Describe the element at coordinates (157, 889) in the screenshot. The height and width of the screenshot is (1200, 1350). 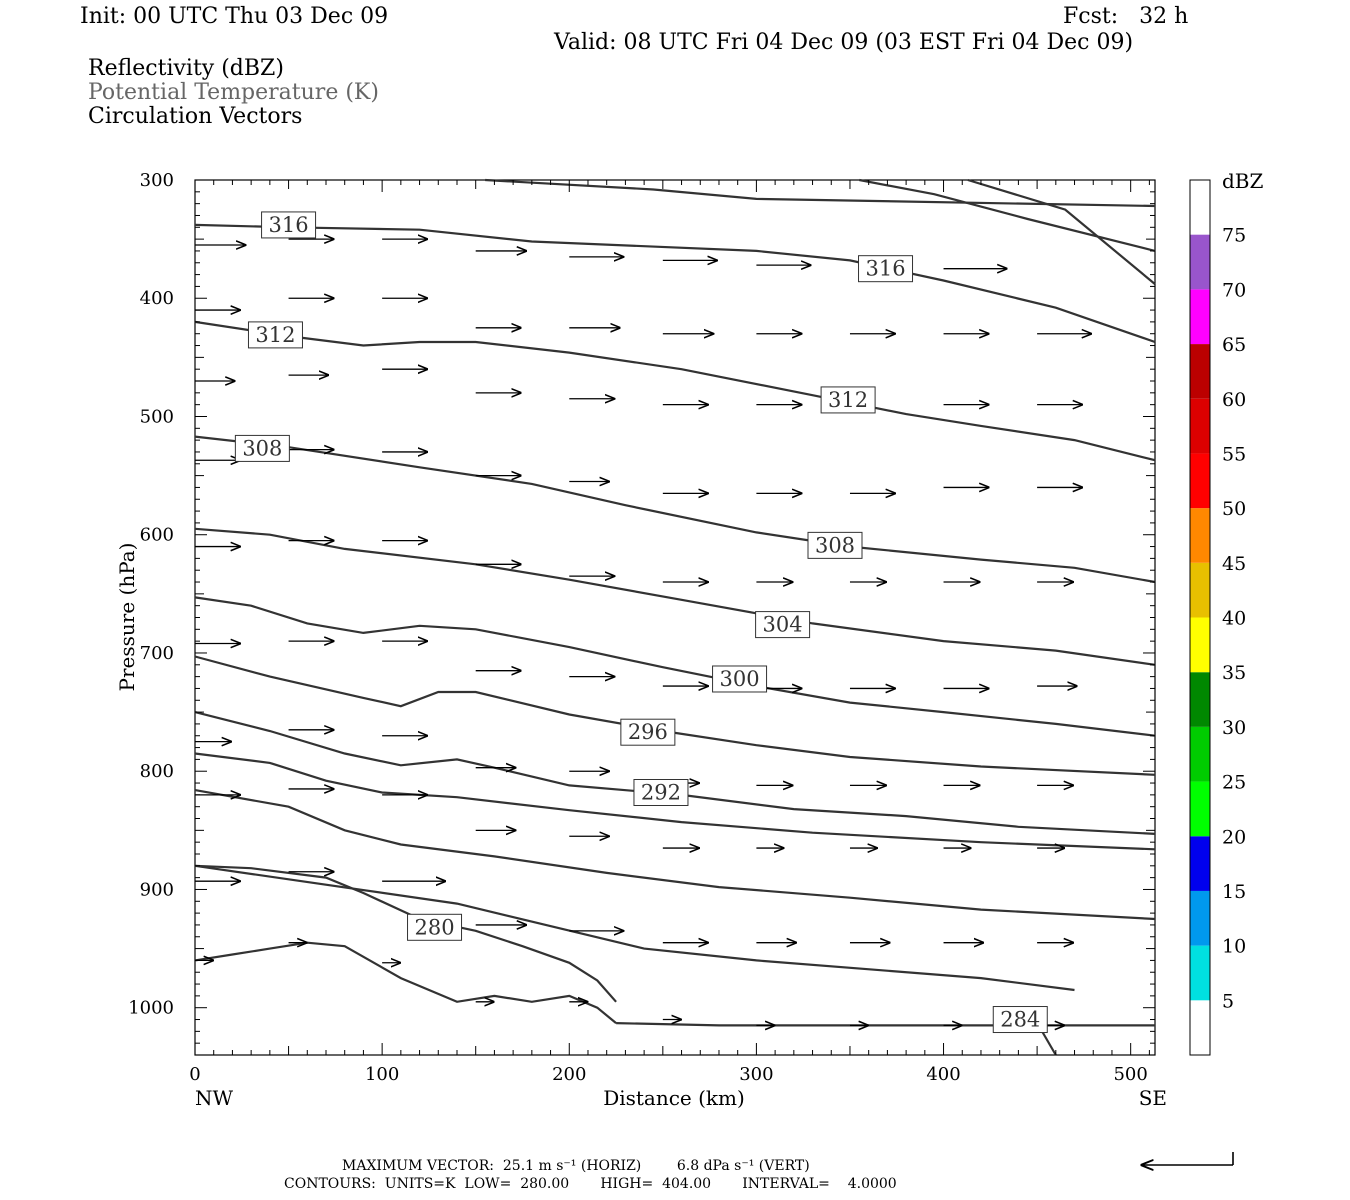
I see `y-tick-label: 900` at that location.